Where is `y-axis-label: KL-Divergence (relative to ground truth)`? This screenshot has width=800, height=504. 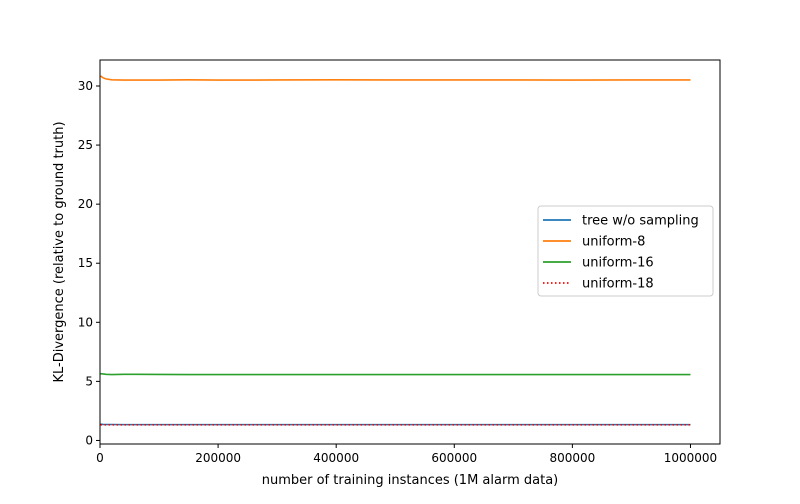
y-axis-label: KL-Divergence (relative to ground truth) is located at coordinates (59, 251).